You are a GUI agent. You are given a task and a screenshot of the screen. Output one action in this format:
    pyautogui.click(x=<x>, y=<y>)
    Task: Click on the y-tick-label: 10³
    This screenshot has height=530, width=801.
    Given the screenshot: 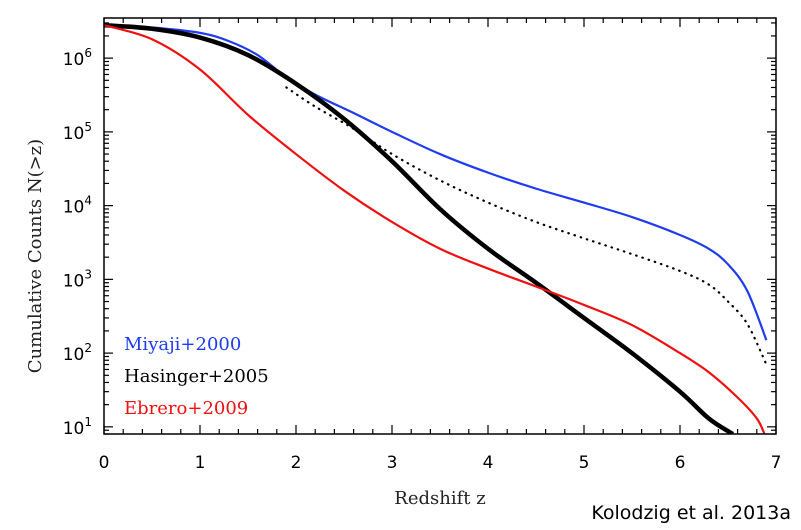 What is the action you would take?
    pyautogui.click(x=77, y=279)
    